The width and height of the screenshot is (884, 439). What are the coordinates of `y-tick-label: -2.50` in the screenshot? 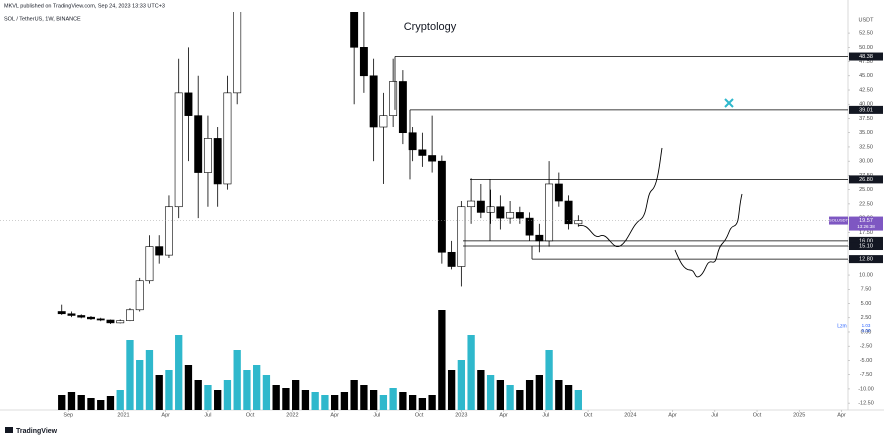 It's located at (866, 347).